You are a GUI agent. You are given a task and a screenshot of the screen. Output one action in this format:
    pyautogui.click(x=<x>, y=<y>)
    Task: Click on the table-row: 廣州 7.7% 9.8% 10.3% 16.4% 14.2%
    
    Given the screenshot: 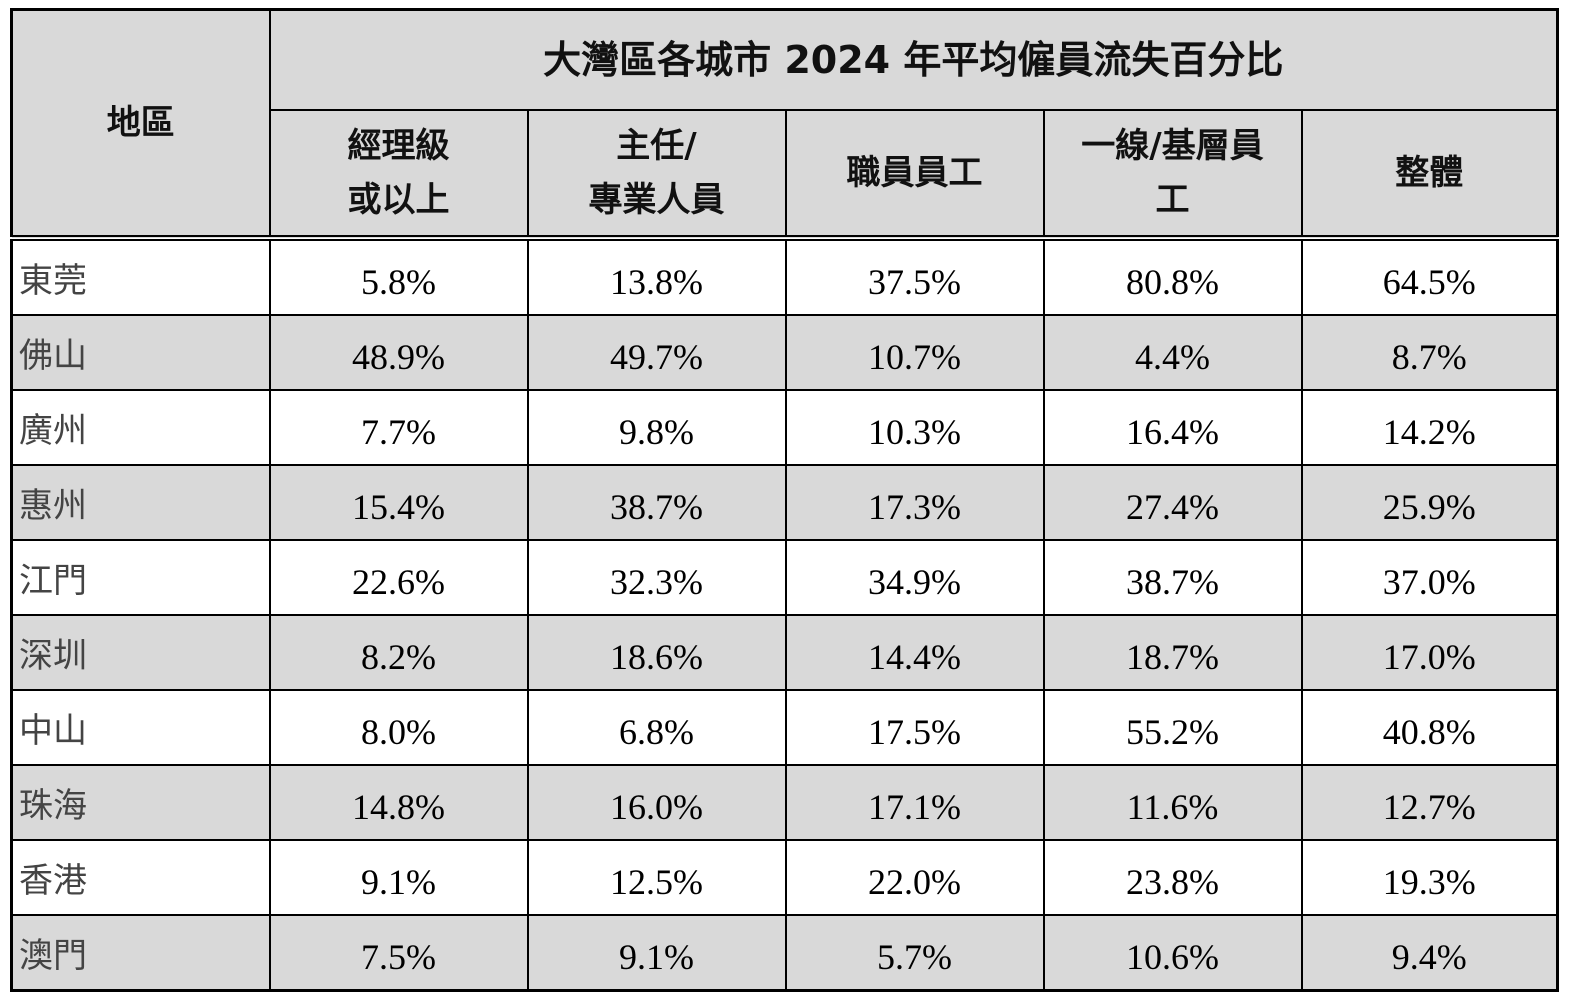 What is the action you would take?
    pyautogui.click(x=784, y=427)
    